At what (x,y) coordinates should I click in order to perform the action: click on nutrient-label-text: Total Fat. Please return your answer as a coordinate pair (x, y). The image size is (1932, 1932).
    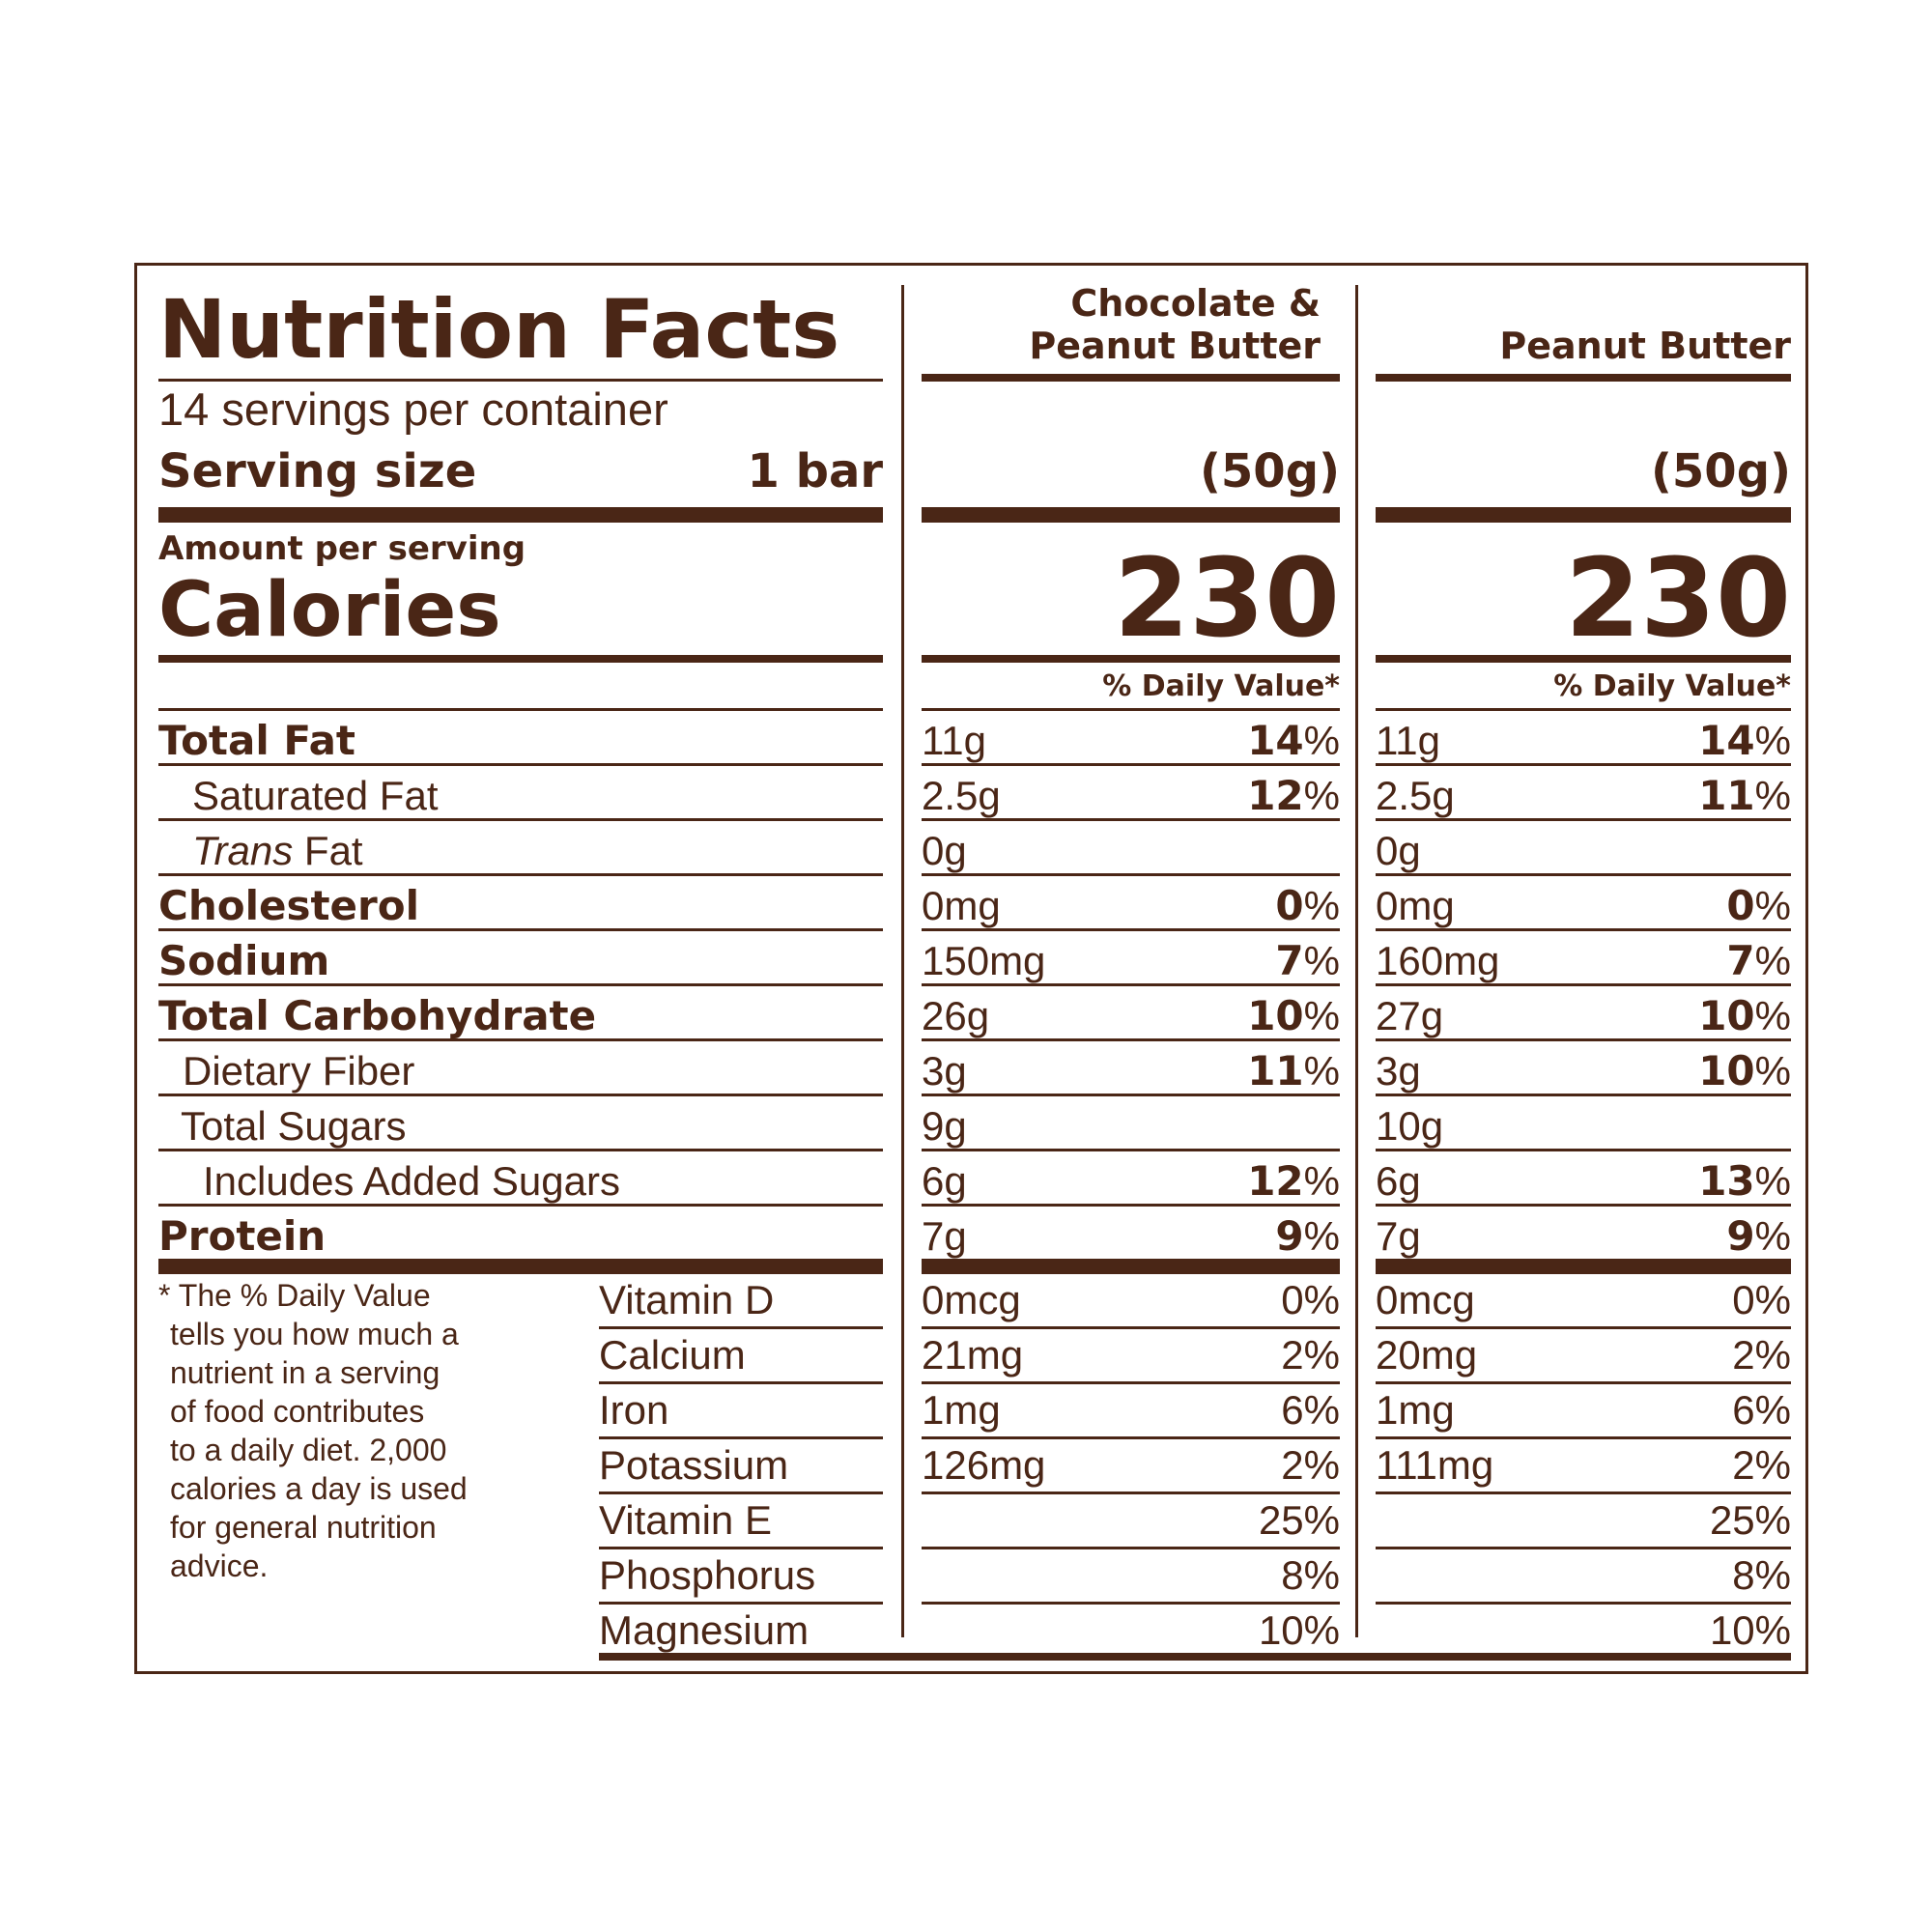
    Looking at the image, I should click on (257, 740).